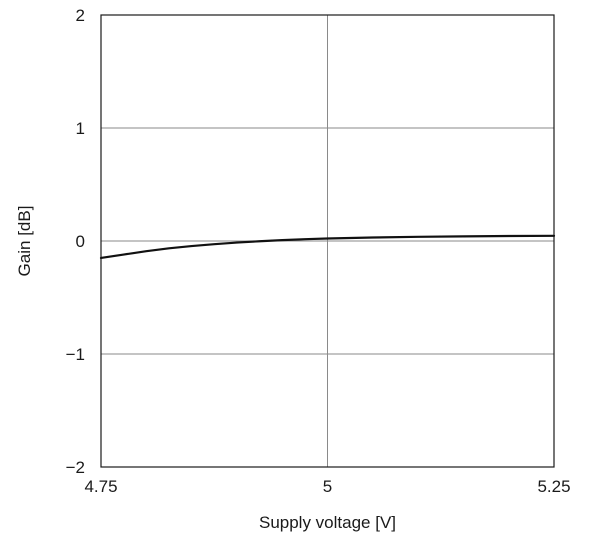 The width and height of the screenshot is (591, 546). Describe the element at coordinates (100, 486) in the screenshot. I see `x-tick-label: 4.75` at that location.